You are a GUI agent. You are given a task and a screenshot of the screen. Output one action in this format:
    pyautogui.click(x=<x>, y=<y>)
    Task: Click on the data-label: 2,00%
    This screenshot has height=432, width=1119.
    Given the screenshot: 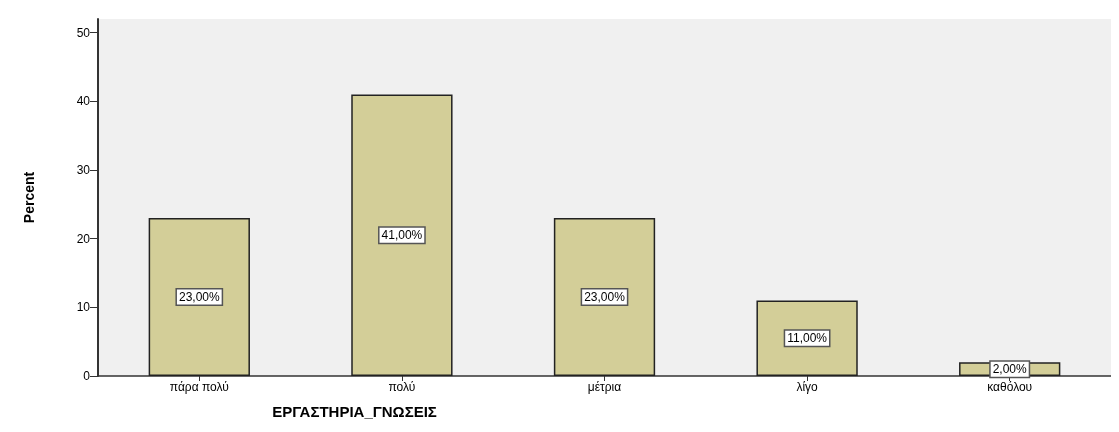 What is the action you would take?
    pyautogui.click(x=1010, y=369)
    